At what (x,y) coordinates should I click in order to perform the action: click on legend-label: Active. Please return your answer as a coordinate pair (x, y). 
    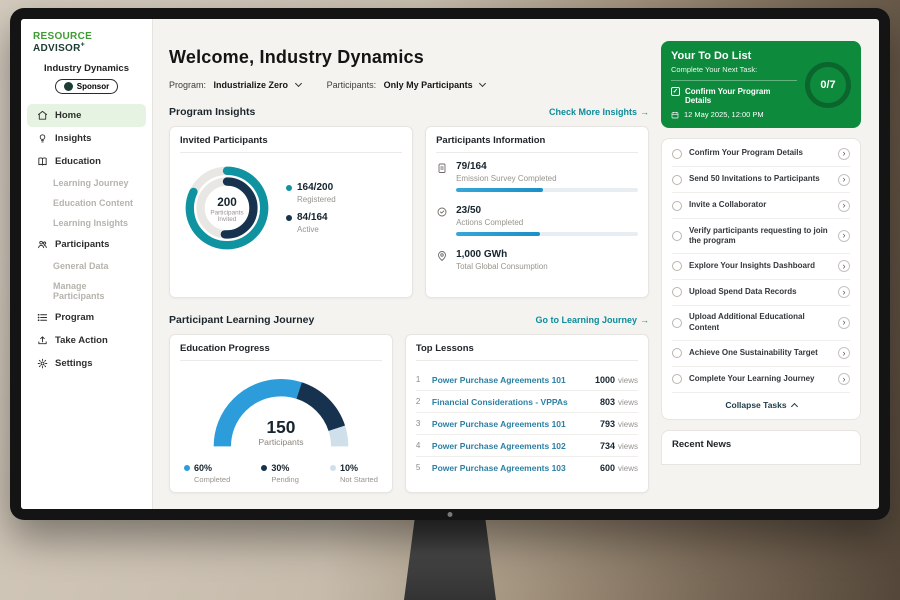
    Looking at the image, I should click on (308, 229).